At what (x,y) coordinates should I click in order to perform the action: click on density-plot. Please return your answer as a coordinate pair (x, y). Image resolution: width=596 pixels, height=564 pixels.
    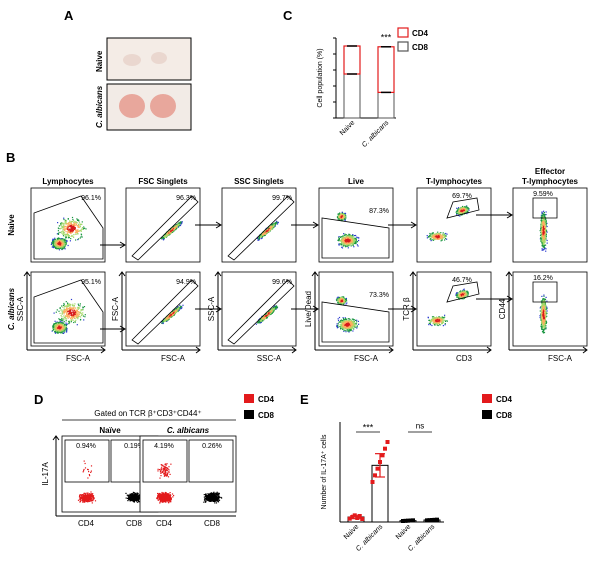
    Looking at the image, I should click on (171, 231).